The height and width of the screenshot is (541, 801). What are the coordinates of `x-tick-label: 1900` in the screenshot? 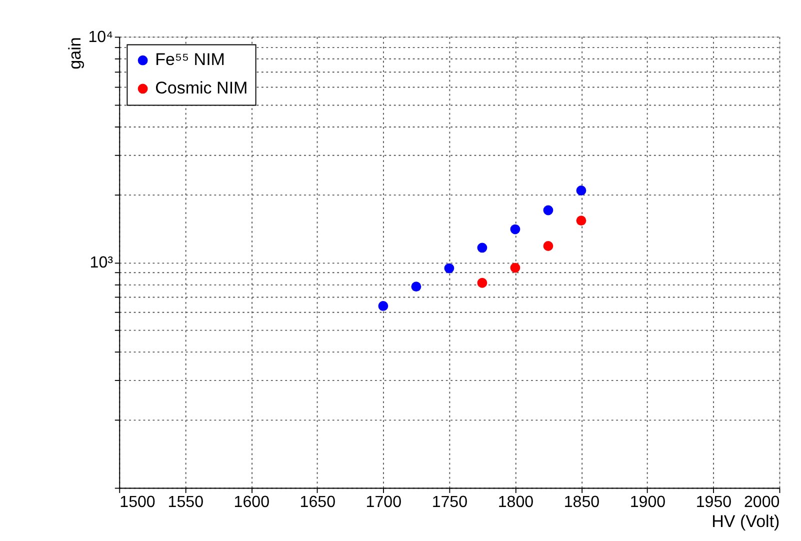 It's located at (648, 502).